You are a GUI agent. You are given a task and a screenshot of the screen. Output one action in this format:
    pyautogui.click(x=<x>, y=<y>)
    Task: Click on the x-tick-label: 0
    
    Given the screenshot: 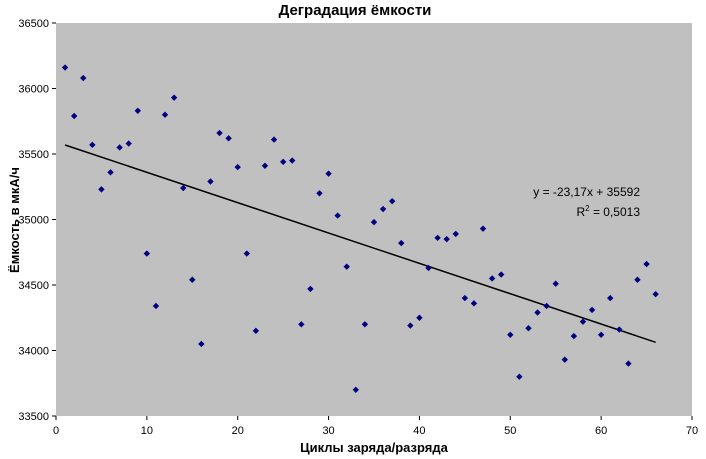 What is the action you would take?
    pyautogui.click(x=56, y=431)
    